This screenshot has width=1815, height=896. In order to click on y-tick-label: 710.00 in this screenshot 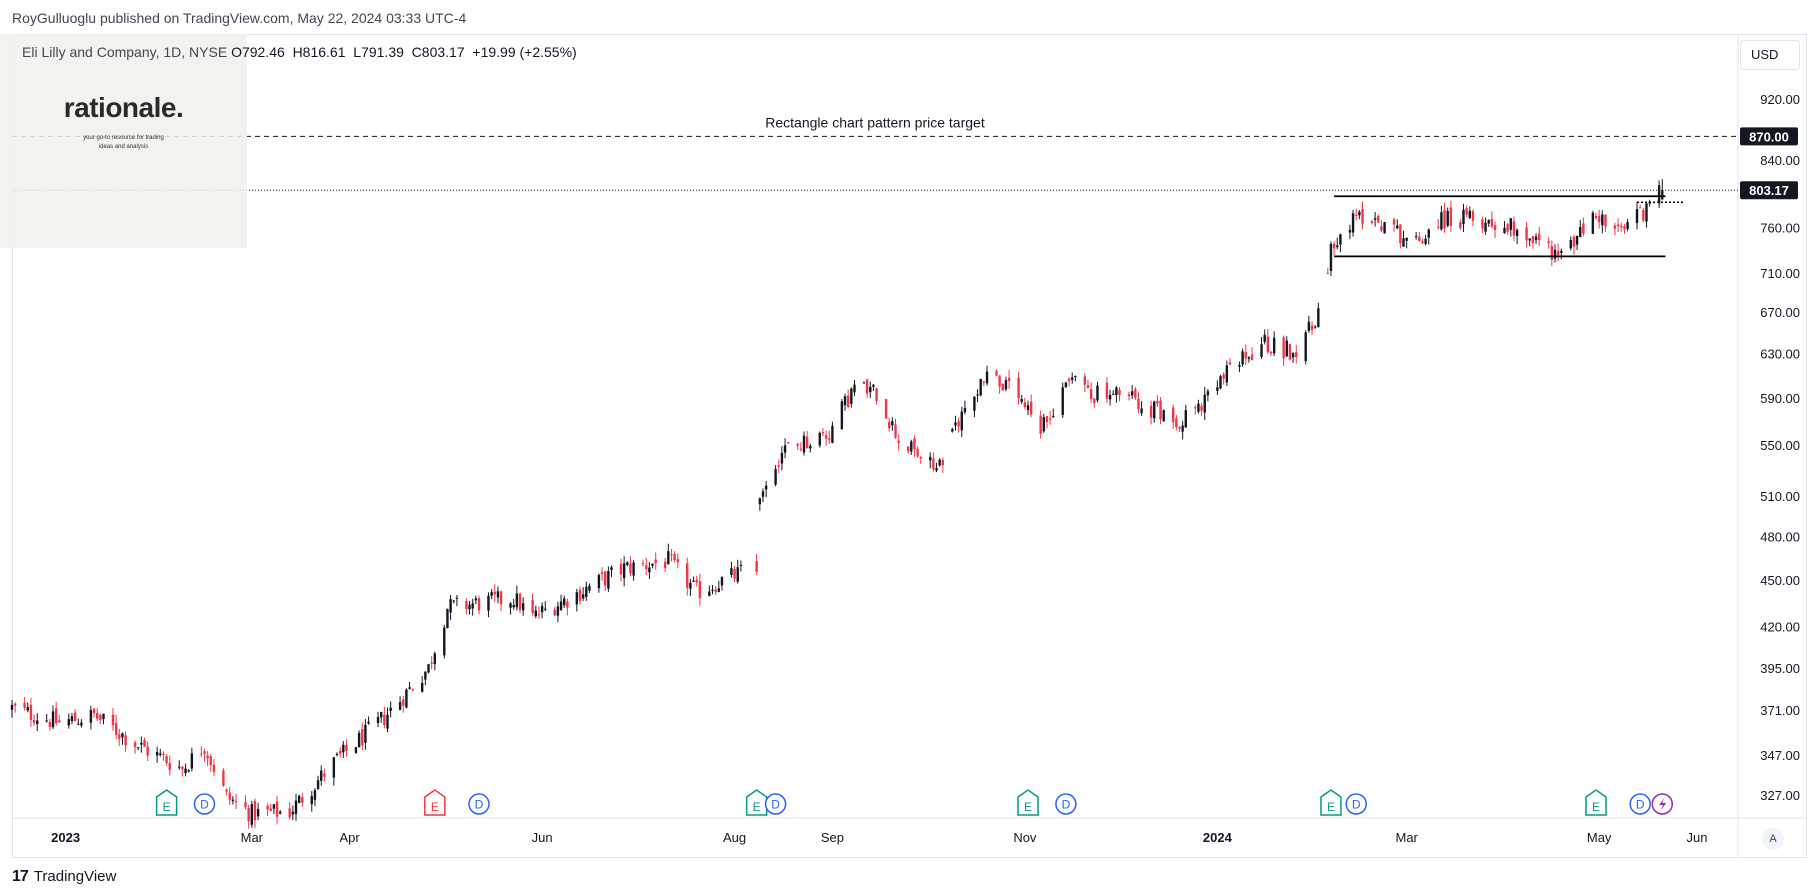, I will do `click(1780, 273)`.